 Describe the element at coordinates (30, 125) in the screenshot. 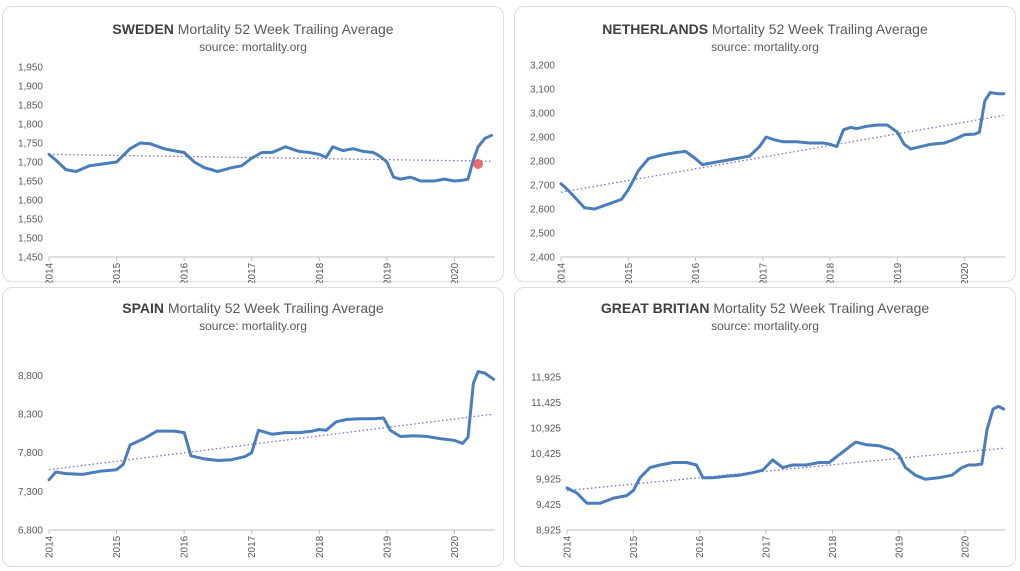

I see `y-tick-label: 1,800` at that location.